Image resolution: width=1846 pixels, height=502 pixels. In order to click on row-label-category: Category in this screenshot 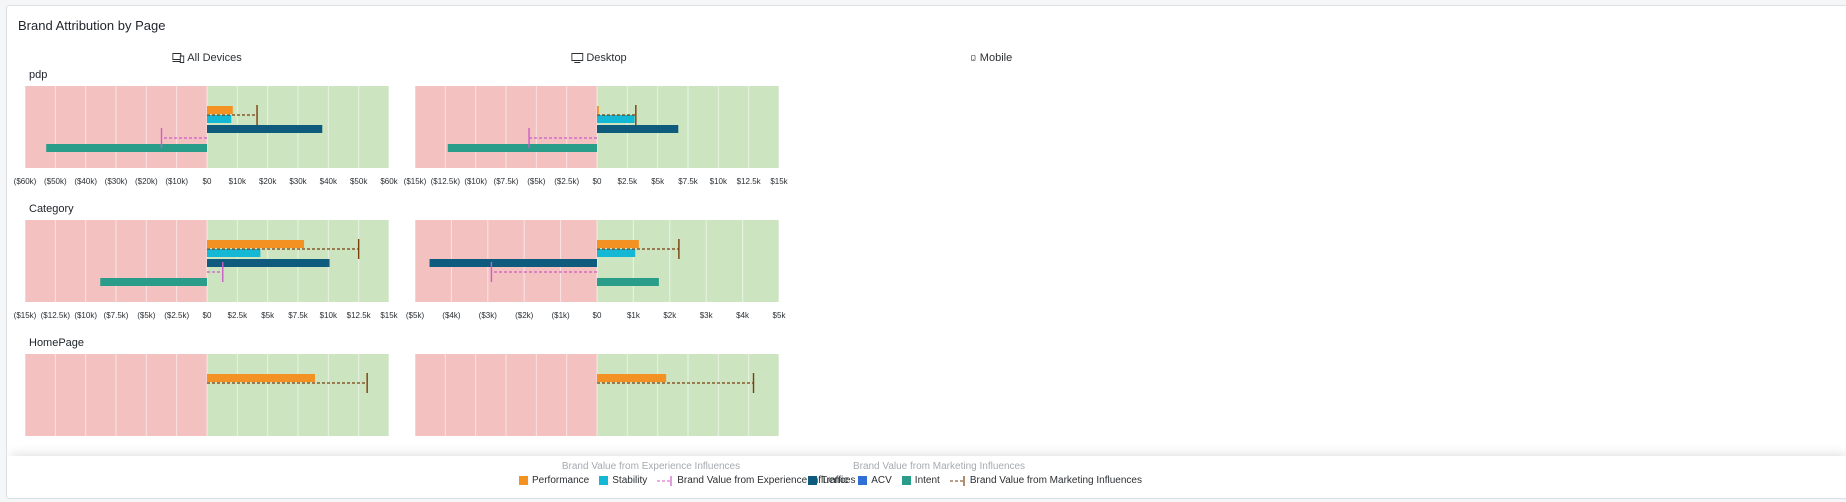, I will do `click(51, 209)`.